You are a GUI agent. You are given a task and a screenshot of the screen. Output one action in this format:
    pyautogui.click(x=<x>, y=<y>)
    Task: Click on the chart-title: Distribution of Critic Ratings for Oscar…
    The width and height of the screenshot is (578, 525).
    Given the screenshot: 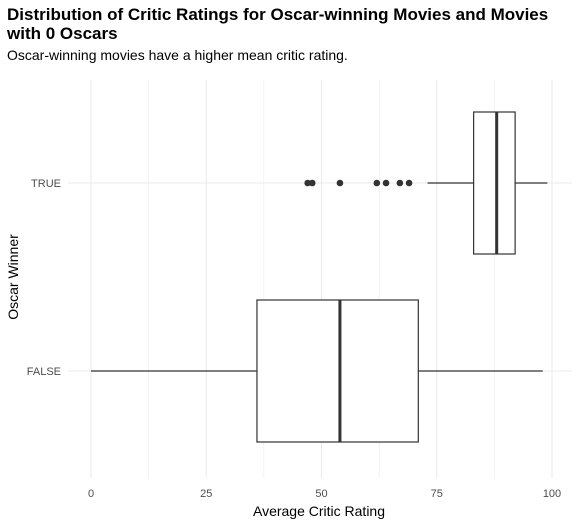 What is the action you would take?
    pyautogui.click(x=278, y=24)
    